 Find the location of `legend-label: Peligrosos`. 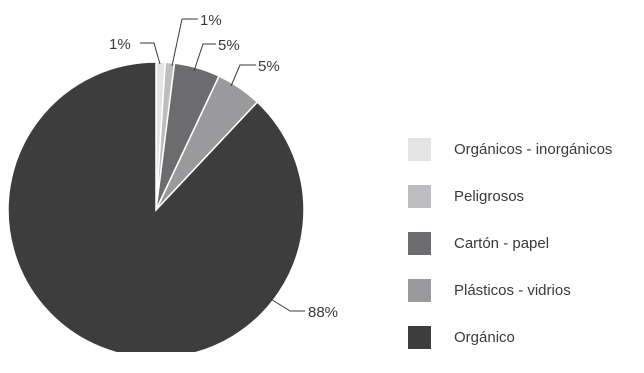

legend-label: Peligrosos is located at coordinates (489, 196).